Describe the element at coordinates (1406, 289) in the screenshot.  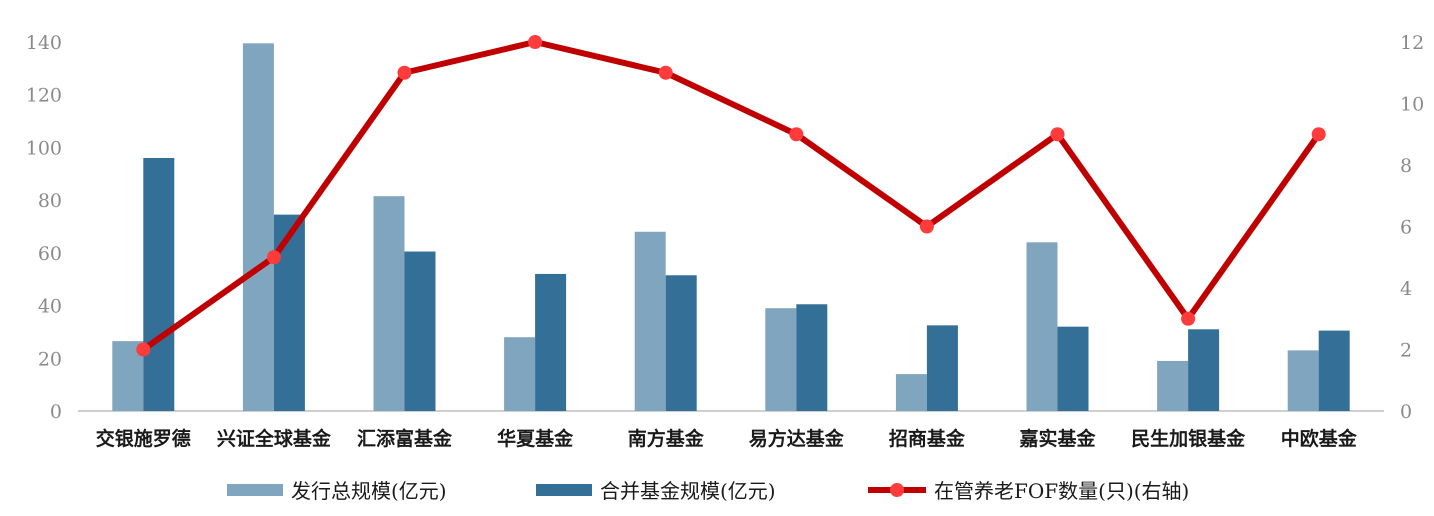
I see `y-right-tick-label: 4` at that location.